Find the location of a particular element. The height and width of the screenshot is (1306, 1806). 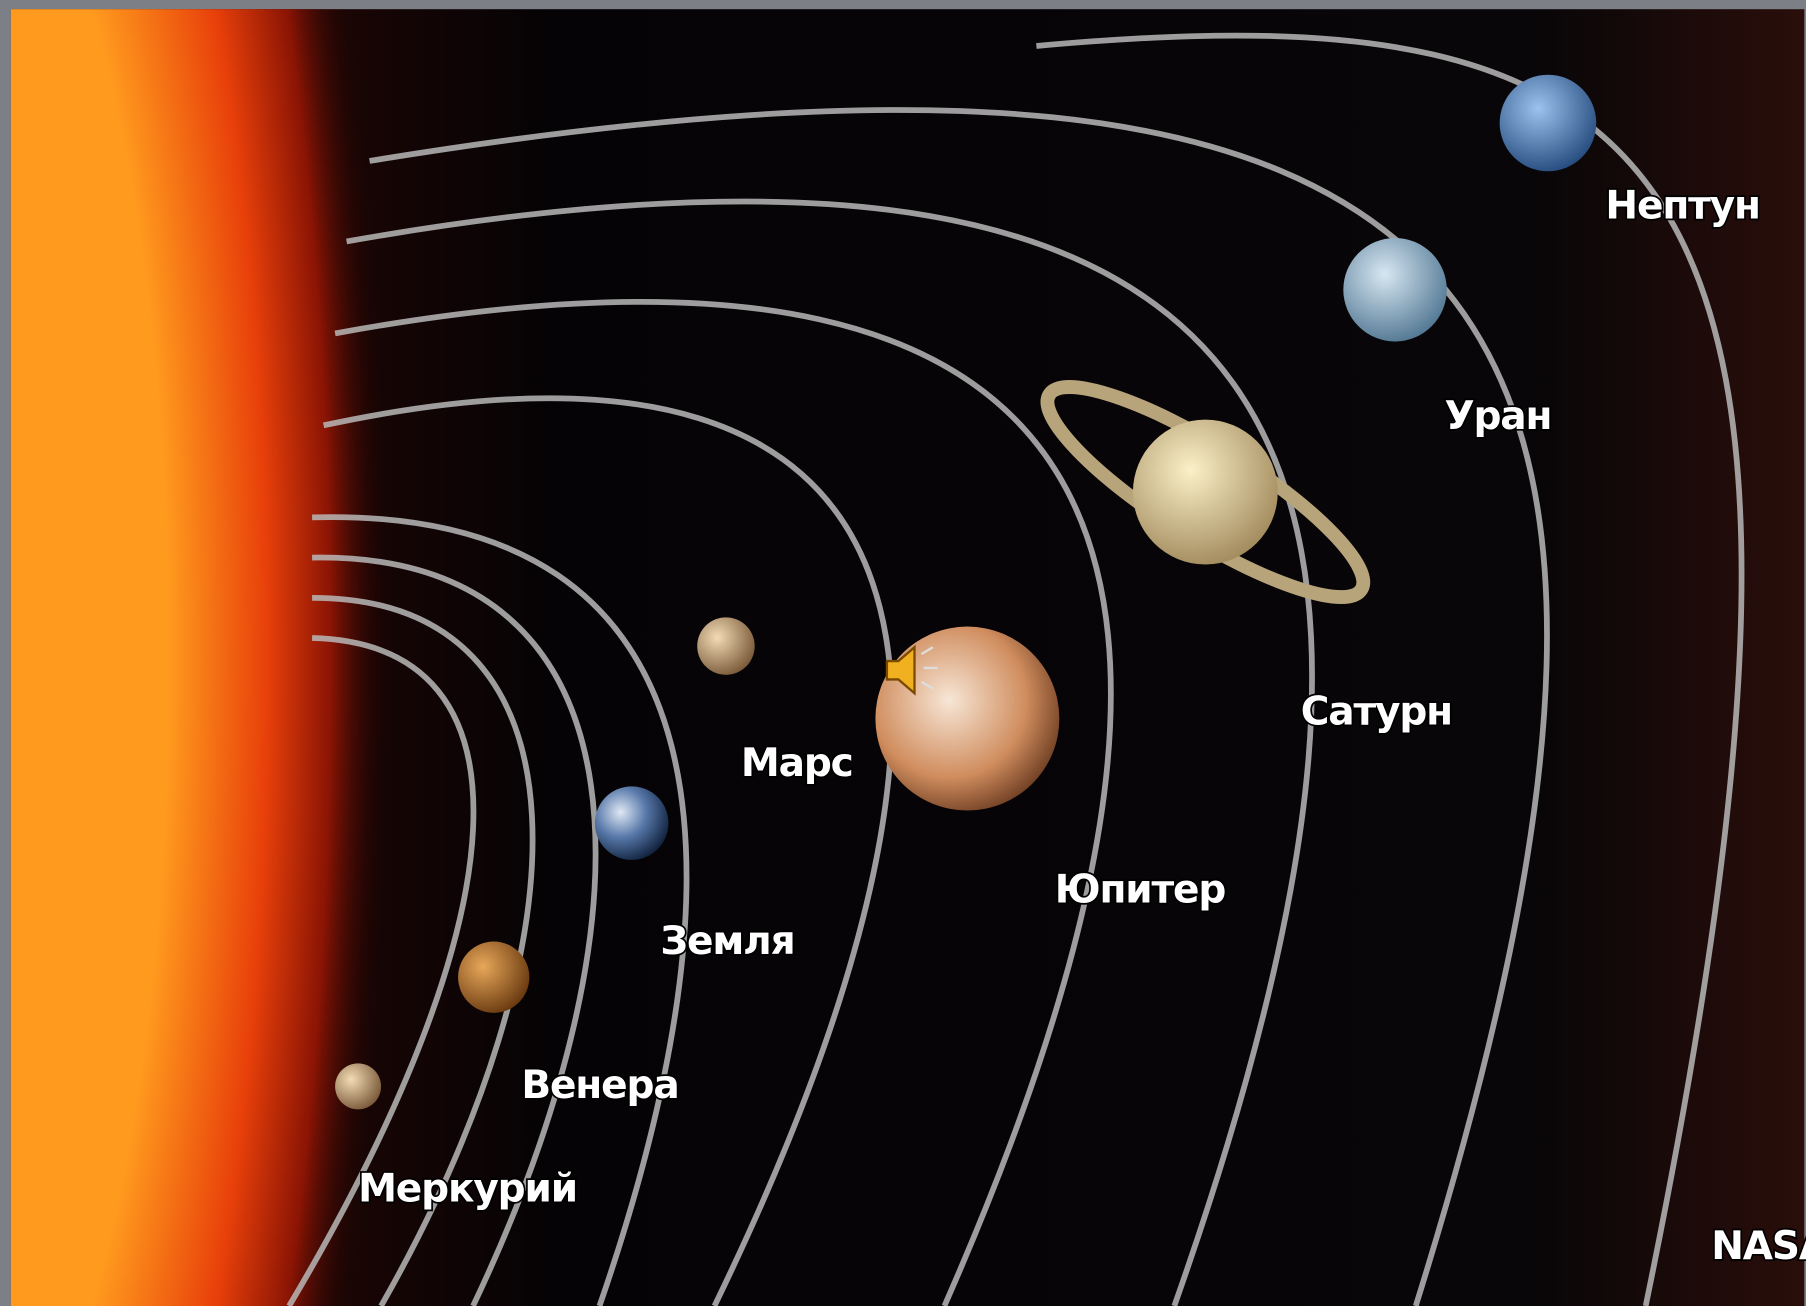

planet-label: Меркурий is located at coordinates (467, 1188).